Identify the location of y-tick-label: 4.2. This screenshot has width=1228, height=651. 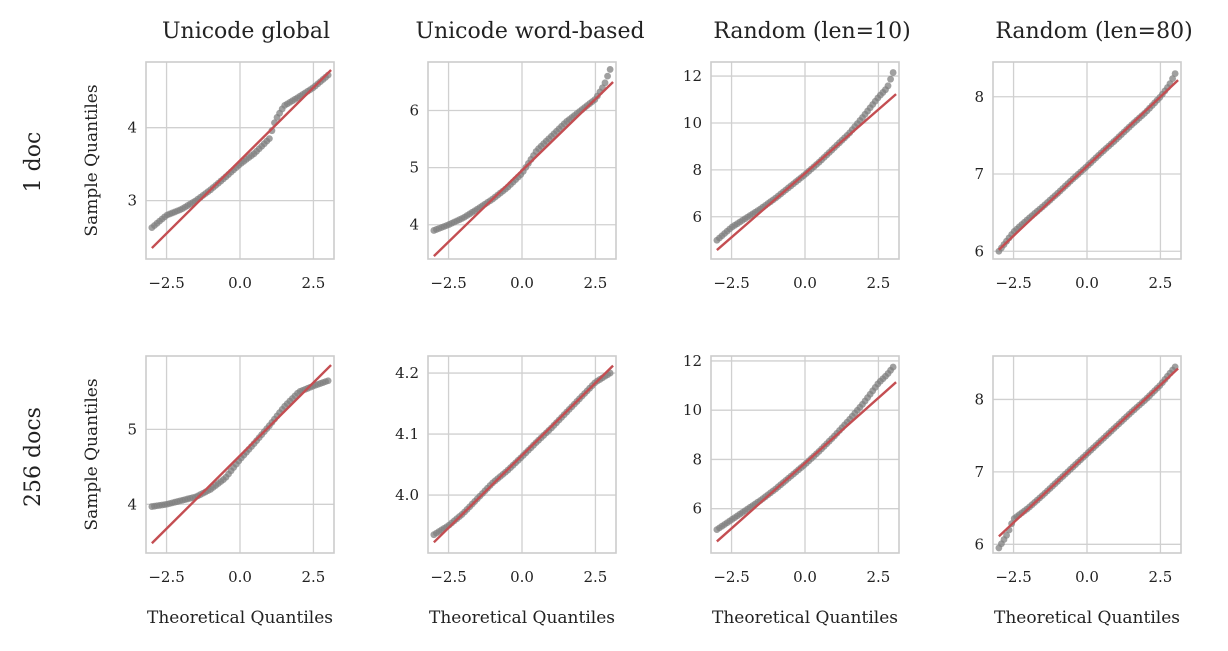
(407, 373).